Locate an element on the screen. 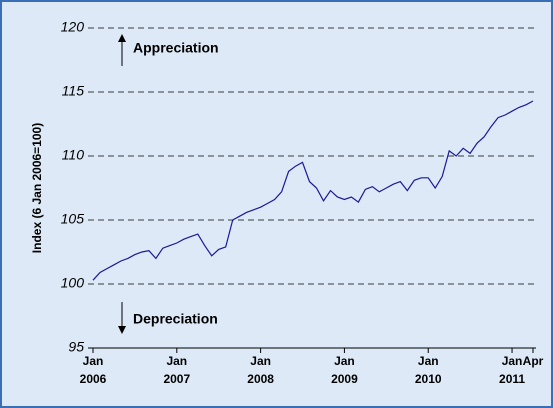 The image size is (553, 408). annotation: Depreciation is located at coordinates (175, 319).